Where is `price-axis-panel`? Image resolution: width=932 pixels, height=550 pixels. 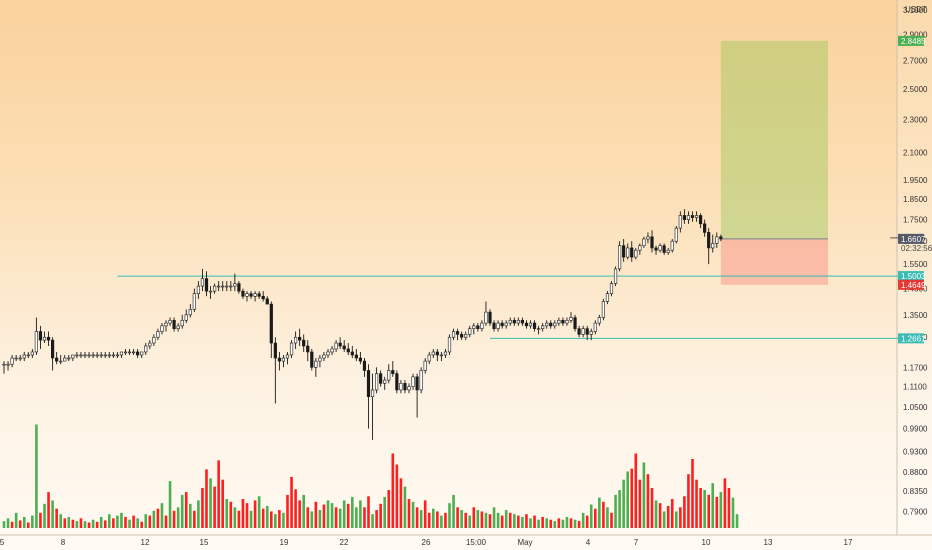
price-axis-panel is located at coordinates (914, 267).